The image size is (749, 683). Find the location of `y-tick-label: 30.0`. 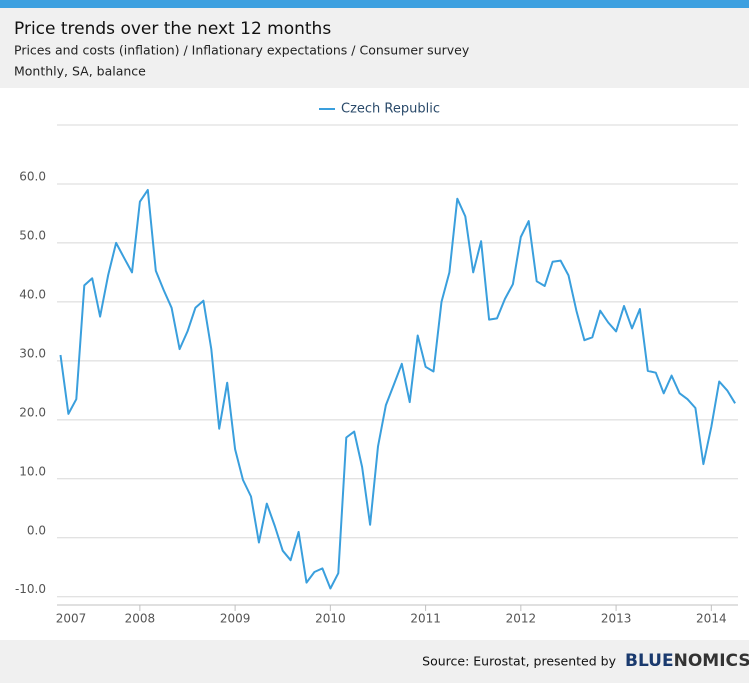

y-tick-label: 30.0 is located at coordinates (32, 353).